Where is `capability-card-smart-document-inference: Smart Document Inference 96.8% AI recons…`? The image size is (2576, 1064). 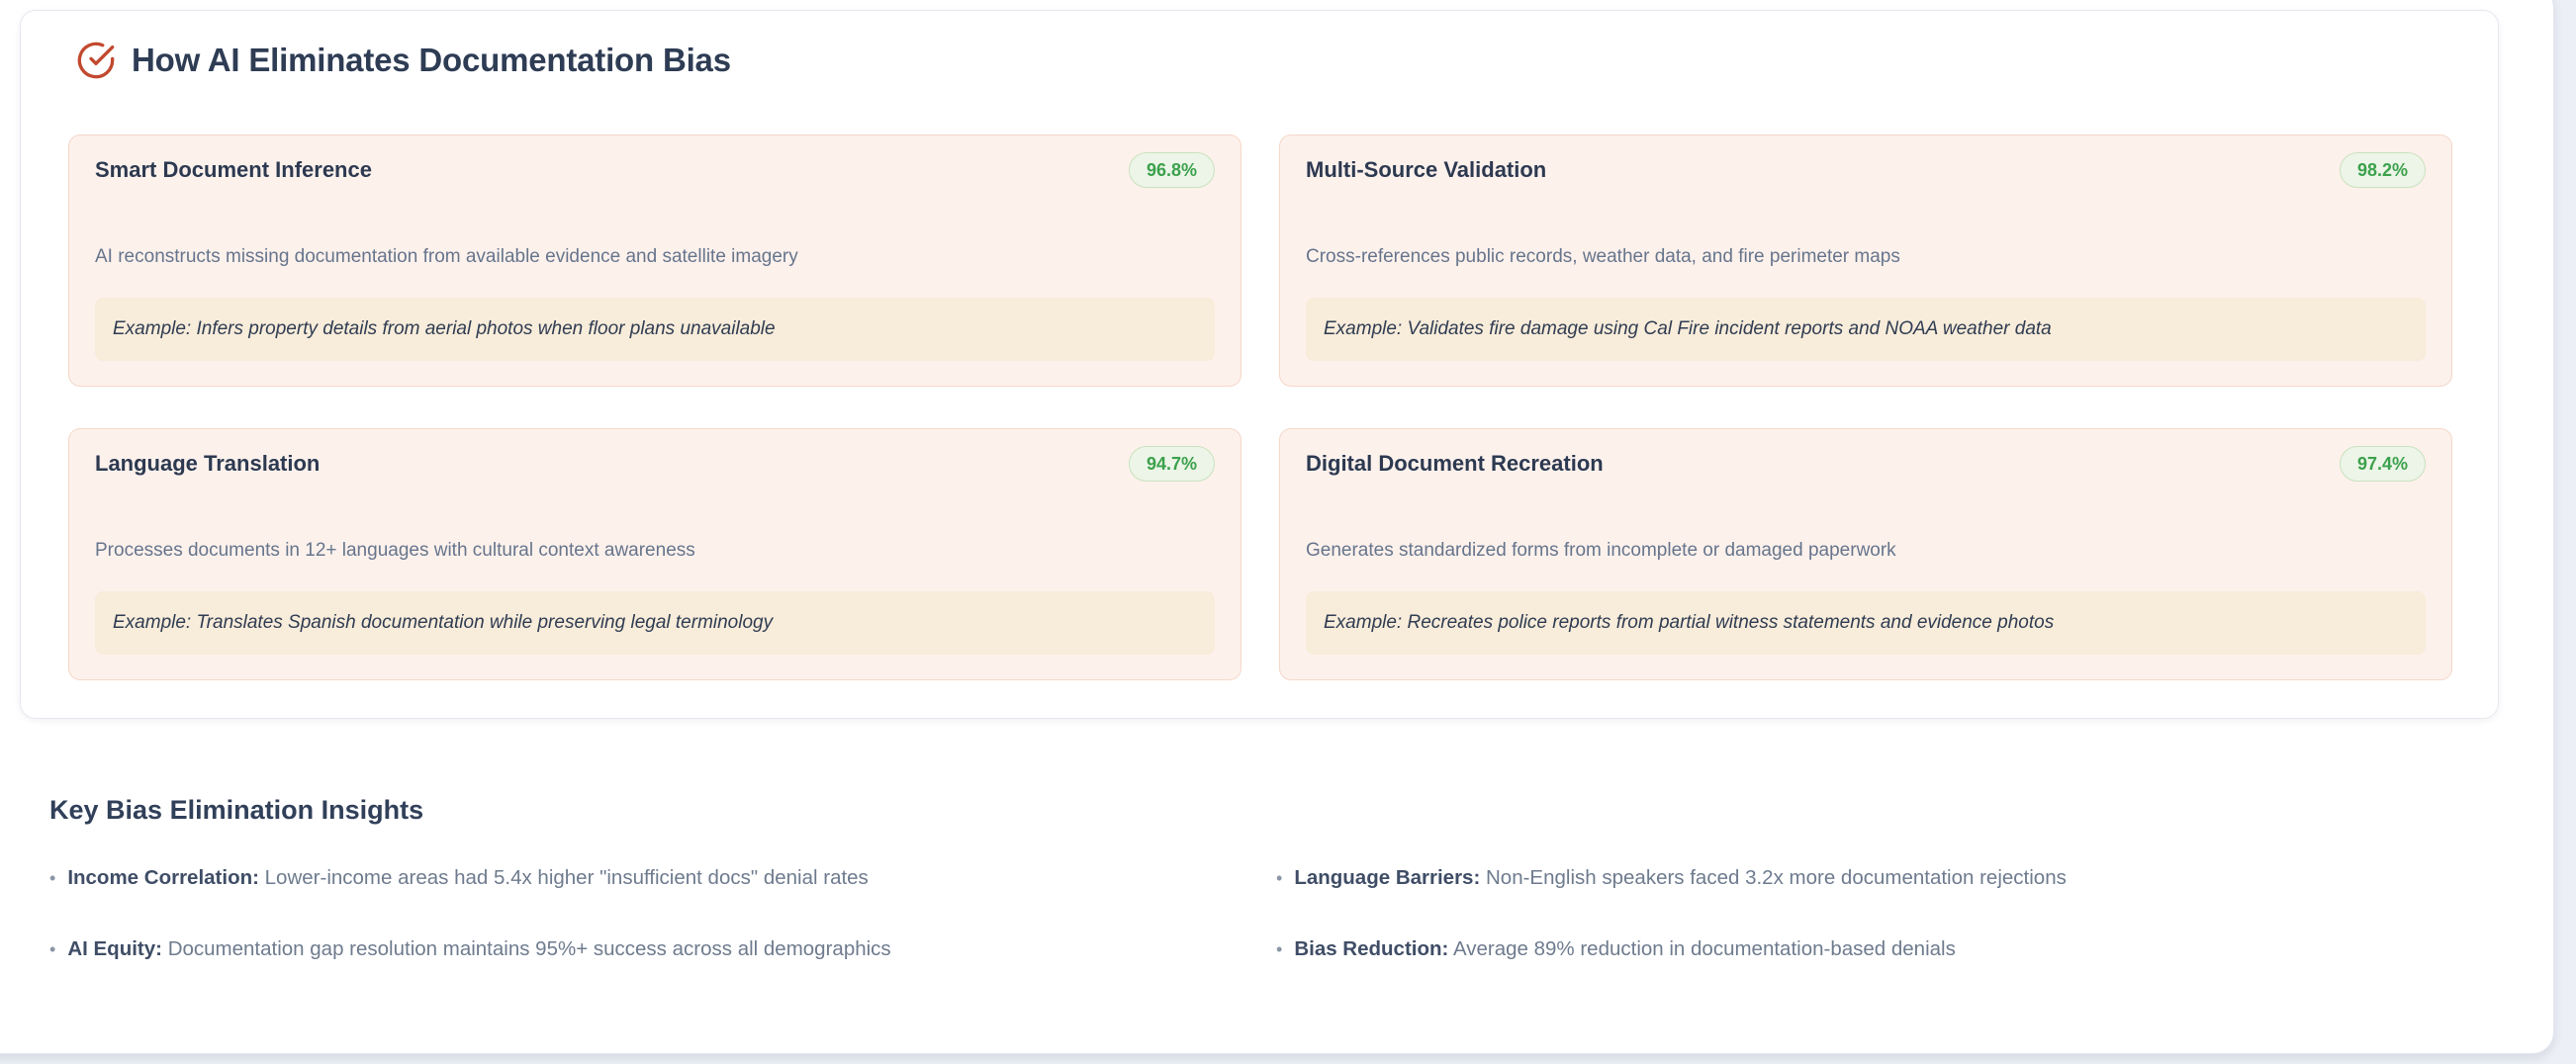
capability-card-smart-document-inference: Smart Document Inference 96.8% AI recons… is located at coordinates (655, 260).